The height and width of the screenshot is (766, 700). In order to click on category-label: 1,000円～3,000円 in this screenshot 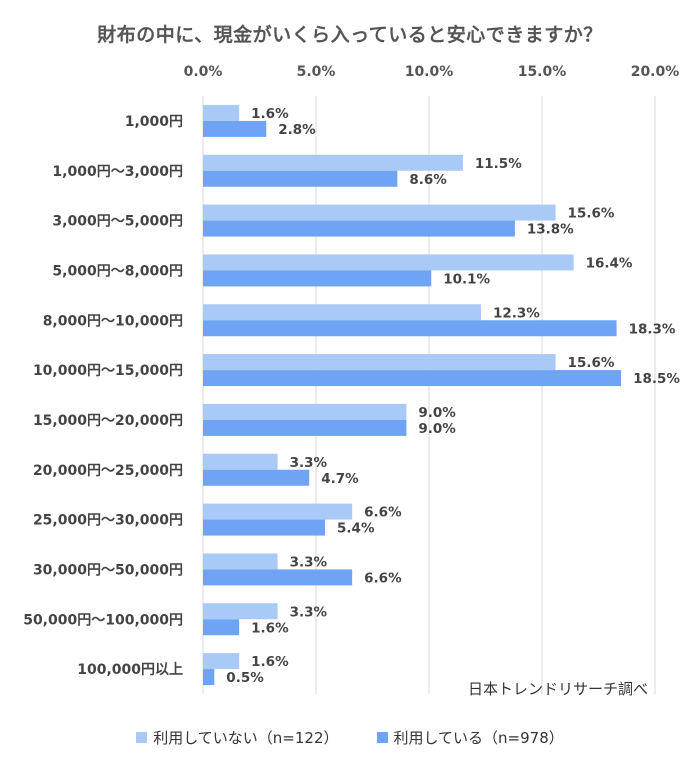, I will do `click(117, 172)`.